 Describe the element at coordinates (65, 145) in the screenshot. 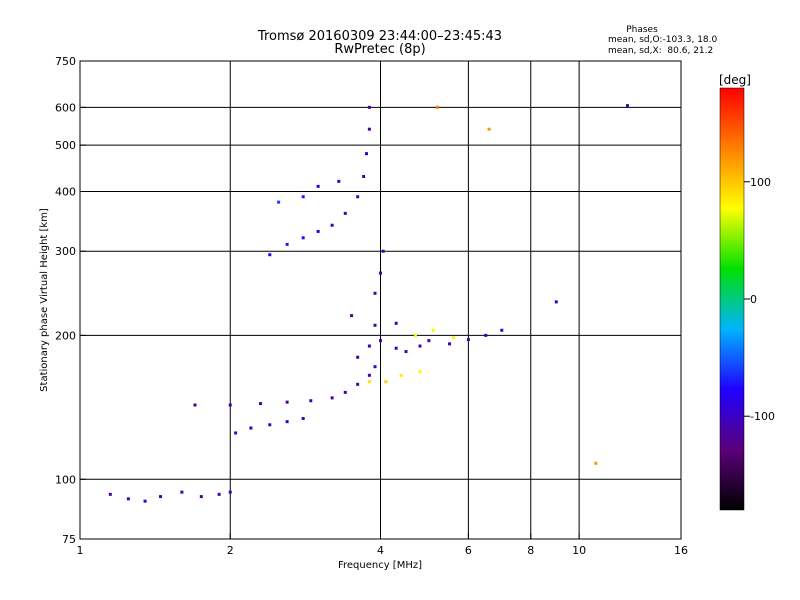

I see `y-tick-label: 500` at that location.